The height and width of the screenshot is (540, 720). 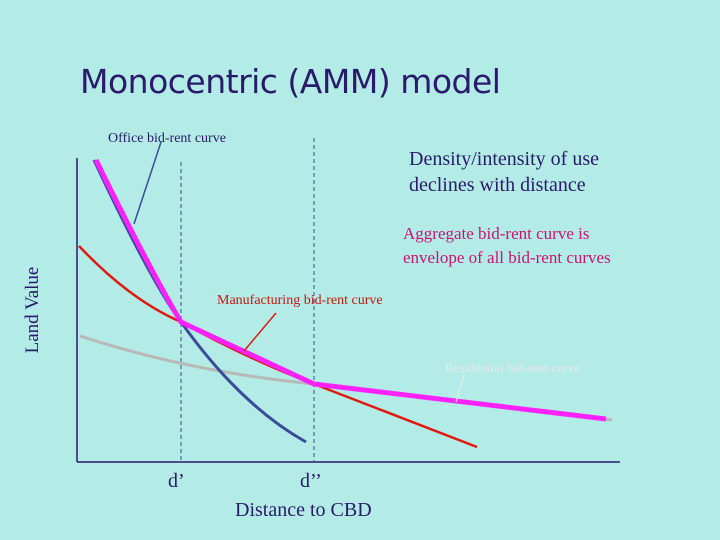 I want to click on manufacturing-pointer-line, so click(x=260, y=332).